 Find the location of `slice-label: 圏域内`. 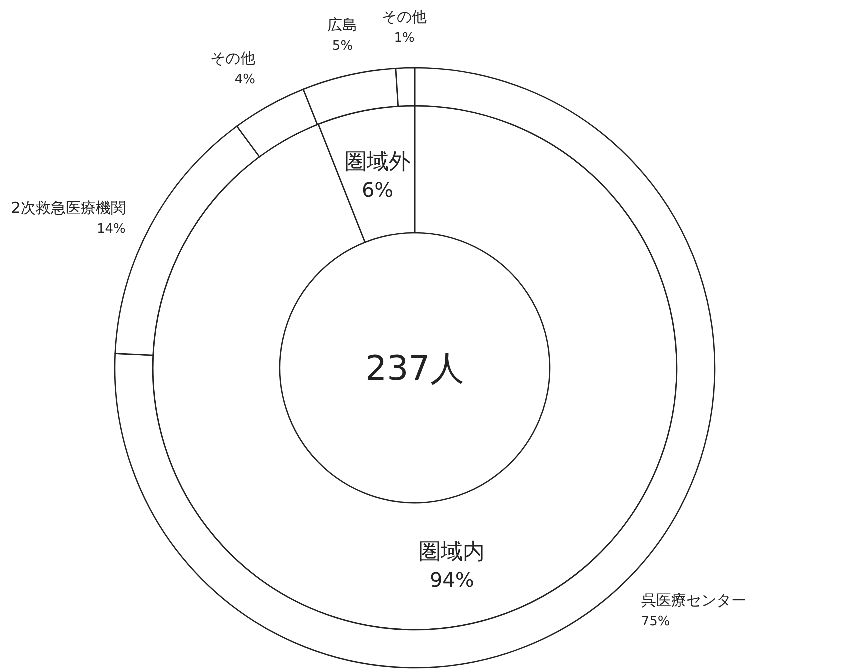

slice-label: 圏域内 is located at coordinates (452, 552).